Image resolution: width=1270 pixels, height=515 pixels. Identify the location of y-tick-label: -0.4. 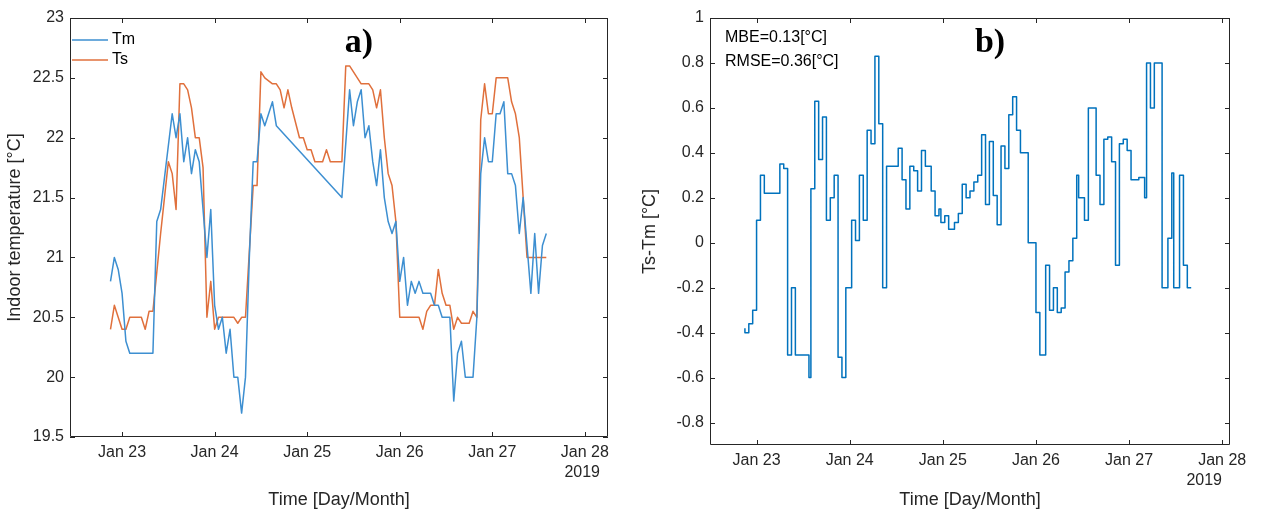
(690, 332).